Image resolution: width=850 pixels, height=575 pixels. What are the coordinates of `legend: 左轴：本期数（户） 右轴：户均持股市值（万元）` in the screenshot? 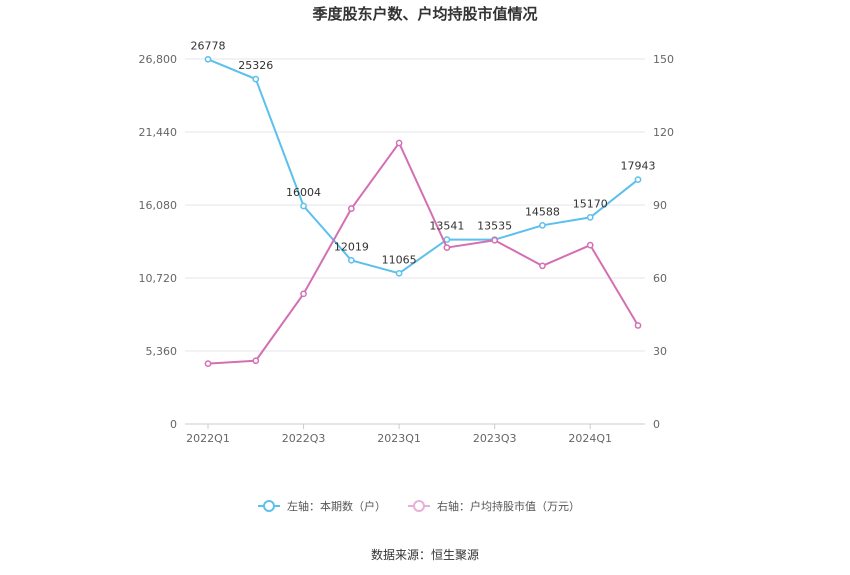 It's located at (419, 506).